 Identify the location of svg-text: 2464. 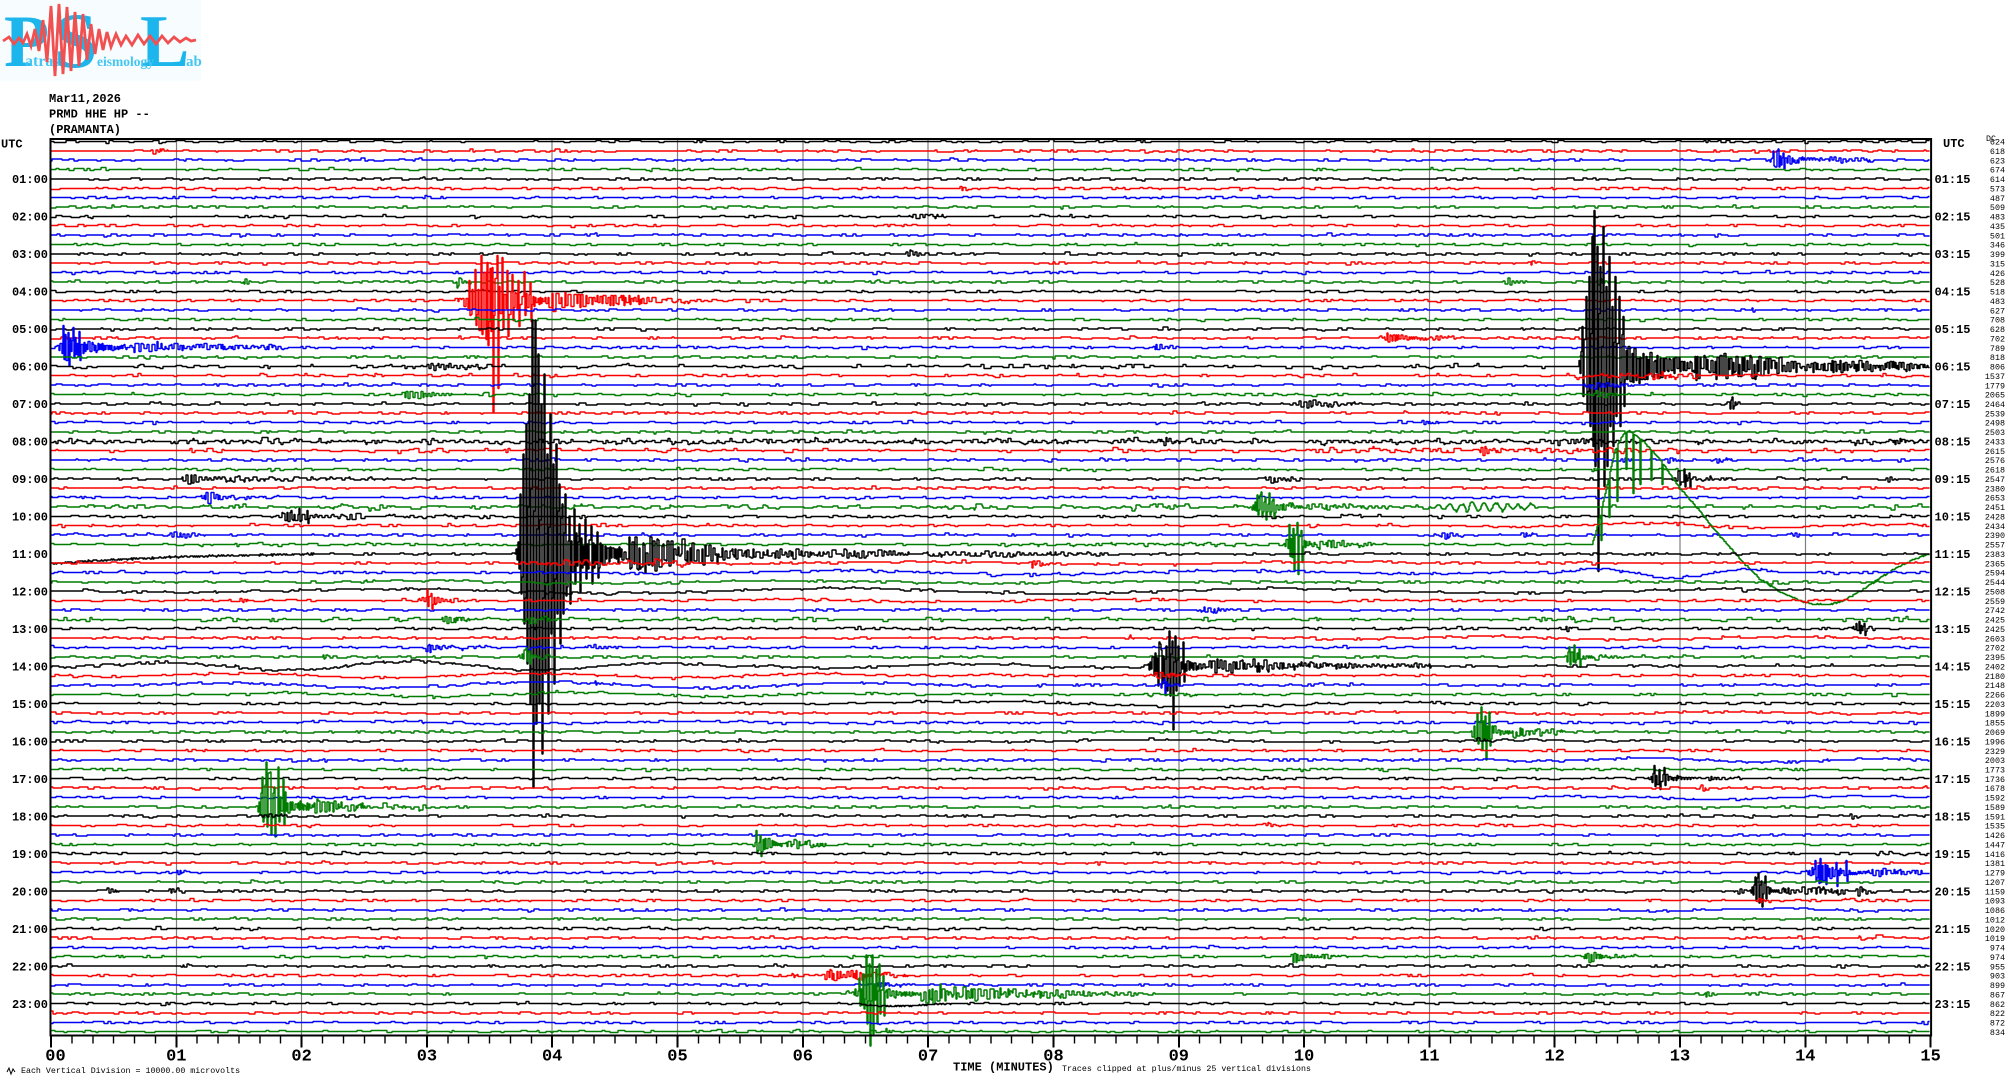
(1995, 405).